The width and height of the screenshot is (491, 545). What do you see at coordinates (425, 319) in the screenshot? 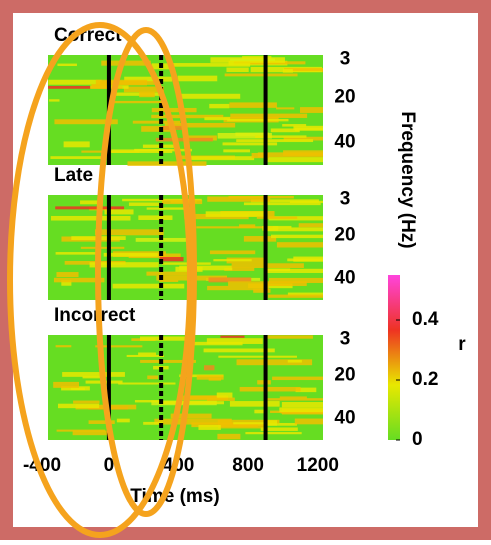
I see `colorbar-tick-label: 0.4` at bounding box center [425, 319].